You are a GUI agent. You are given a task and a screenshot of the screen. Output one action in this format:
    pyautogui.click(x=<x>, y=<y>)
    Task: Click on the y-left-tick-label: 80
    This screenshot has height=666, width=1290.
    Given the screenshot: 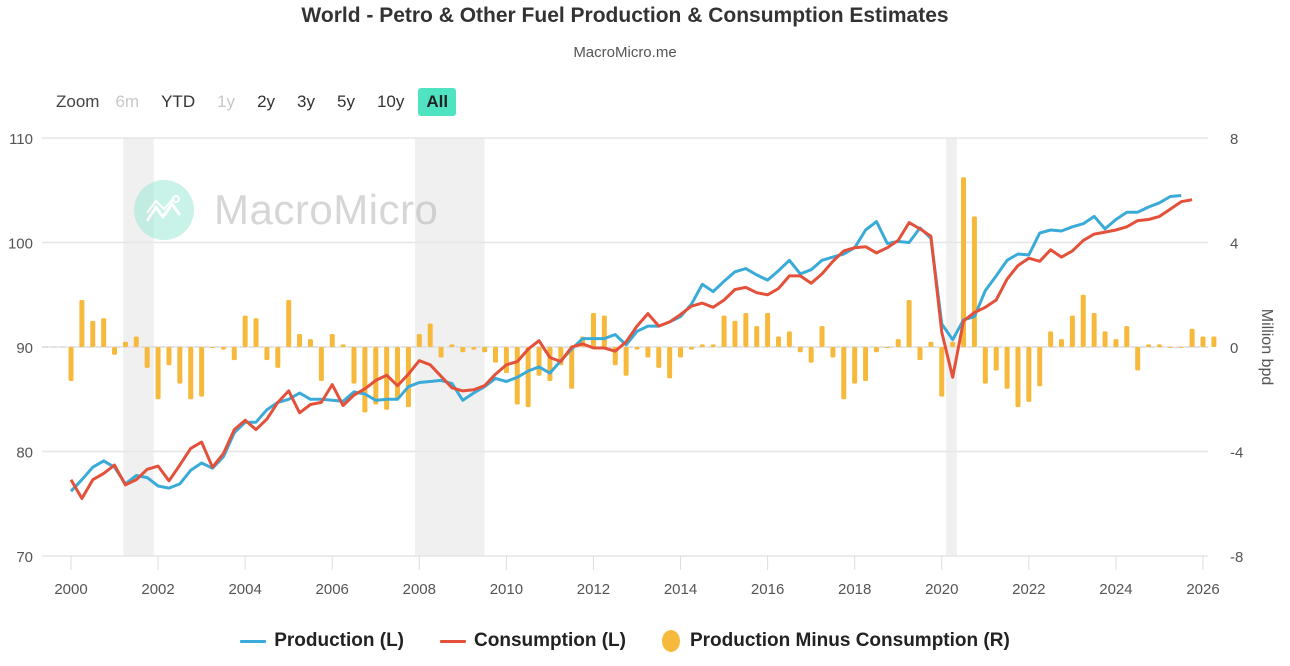 What is the action you would take?
    pyautogui.click(x=24, y=453)
    